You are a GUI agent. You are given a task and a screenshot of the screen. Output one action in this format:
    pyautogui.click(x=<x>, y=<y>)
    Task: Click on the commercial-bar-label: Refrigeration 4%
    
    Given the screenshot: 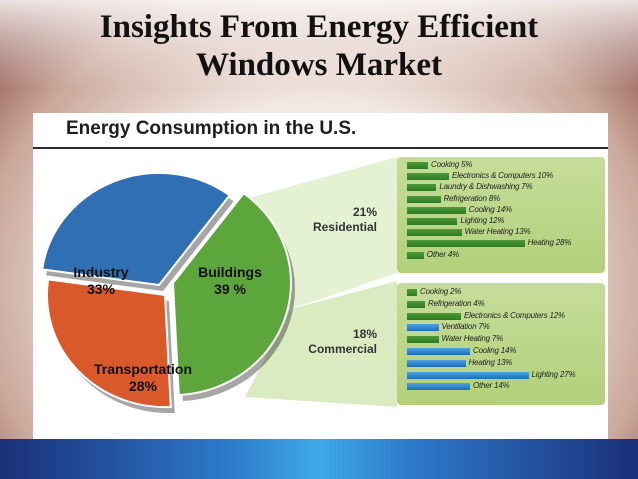 What is the action you would take?
    pyautogui.click(x=456, y=303)
    